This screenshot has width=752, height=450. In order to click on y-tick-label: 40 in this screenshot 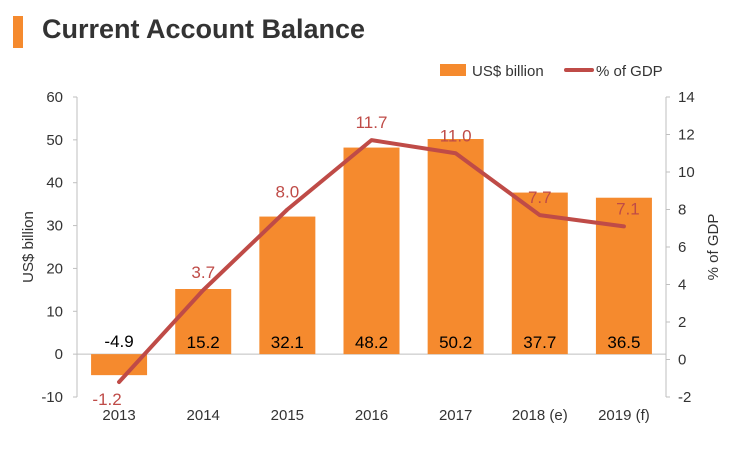, I will do `click(54, 183)`.